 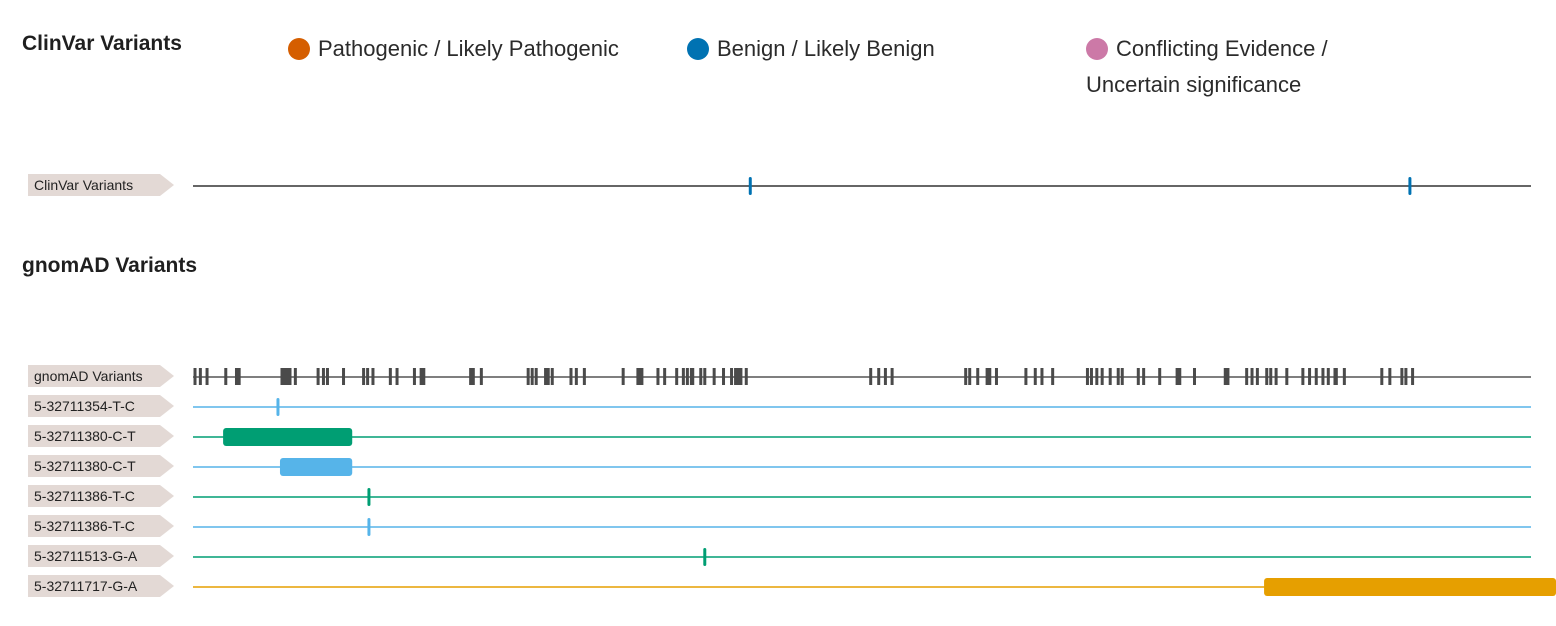 I want to click on benign-dot-icon, so click(x=698, y=49).